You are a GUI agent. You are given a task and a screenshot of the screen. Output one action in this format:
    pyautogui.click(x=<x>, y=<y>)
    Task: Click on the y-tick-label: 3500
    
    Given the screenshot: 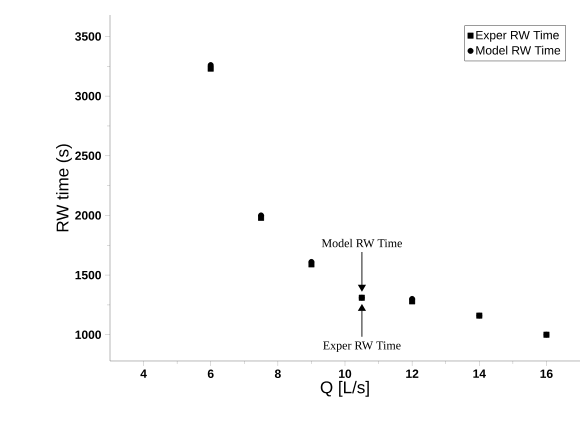 What is the action you would take?
    pyautogui.click(x=88, y=36)
    